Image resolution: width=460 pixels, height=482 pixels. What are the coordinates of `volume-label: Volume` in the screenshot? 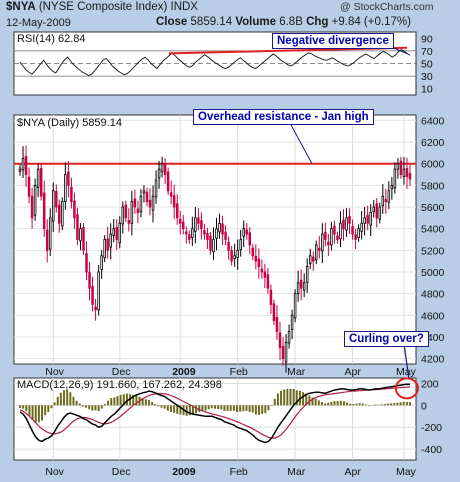 It's located at (255, 22).